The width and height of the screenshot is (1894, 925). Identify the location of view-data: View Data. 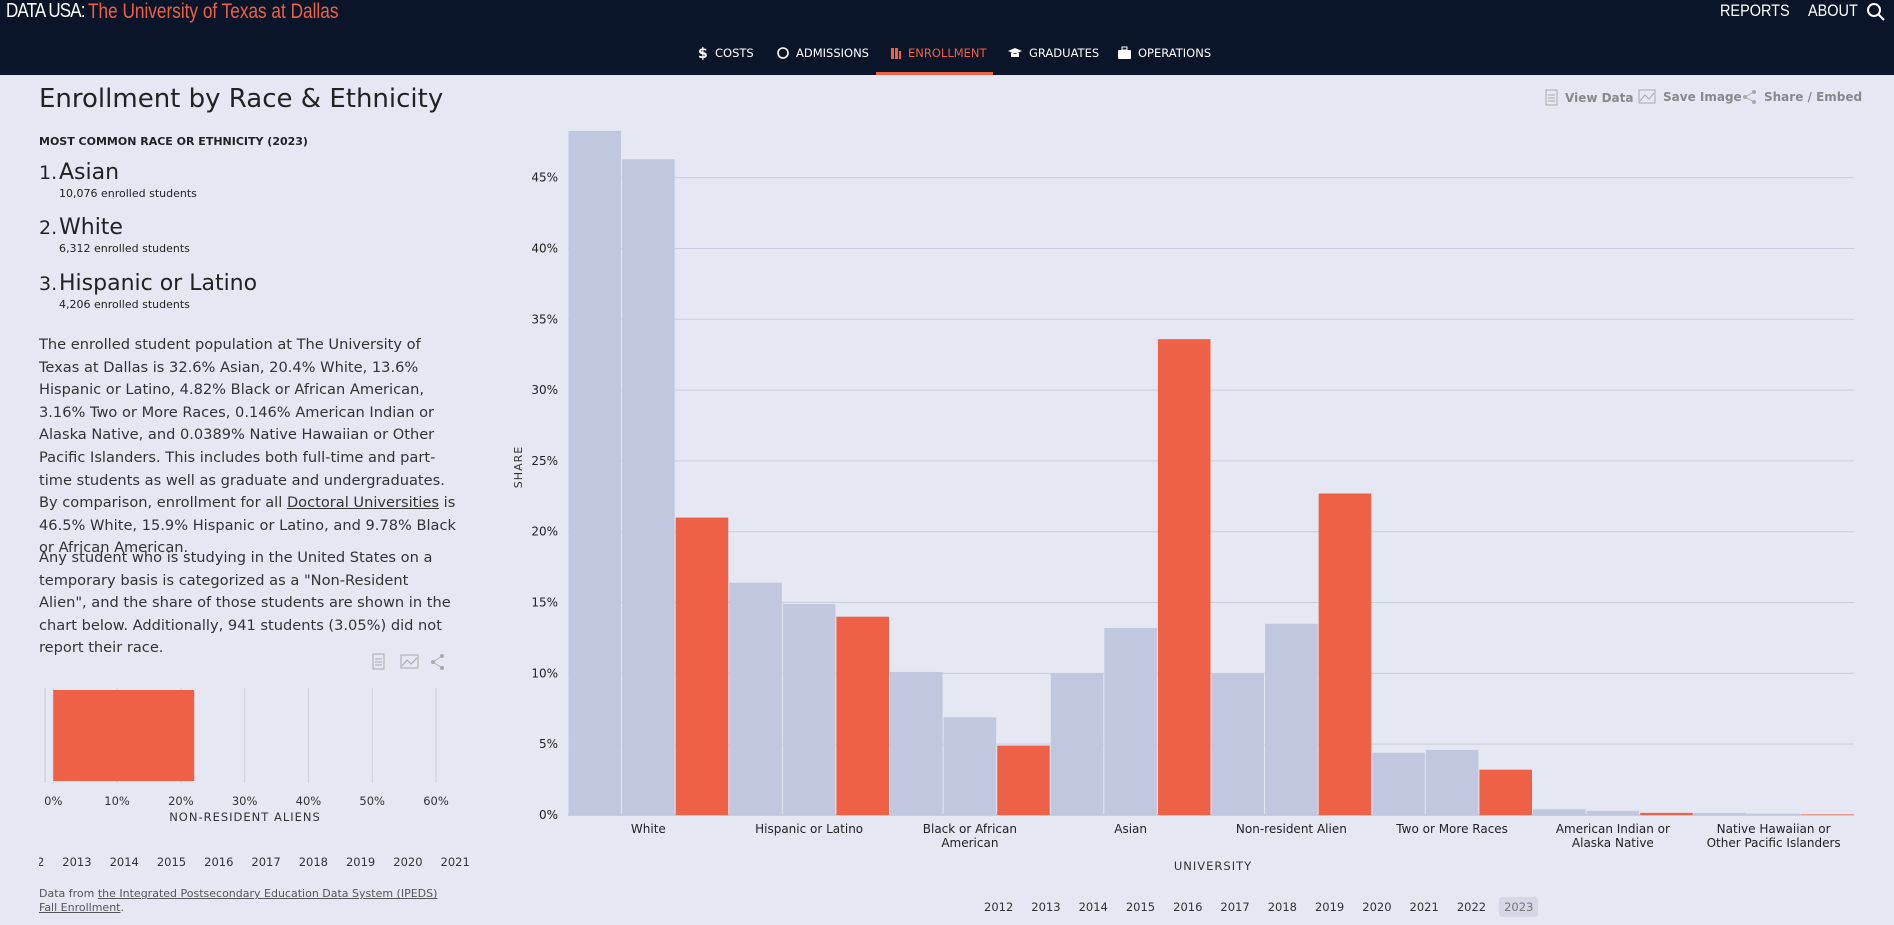
(1589, 97).